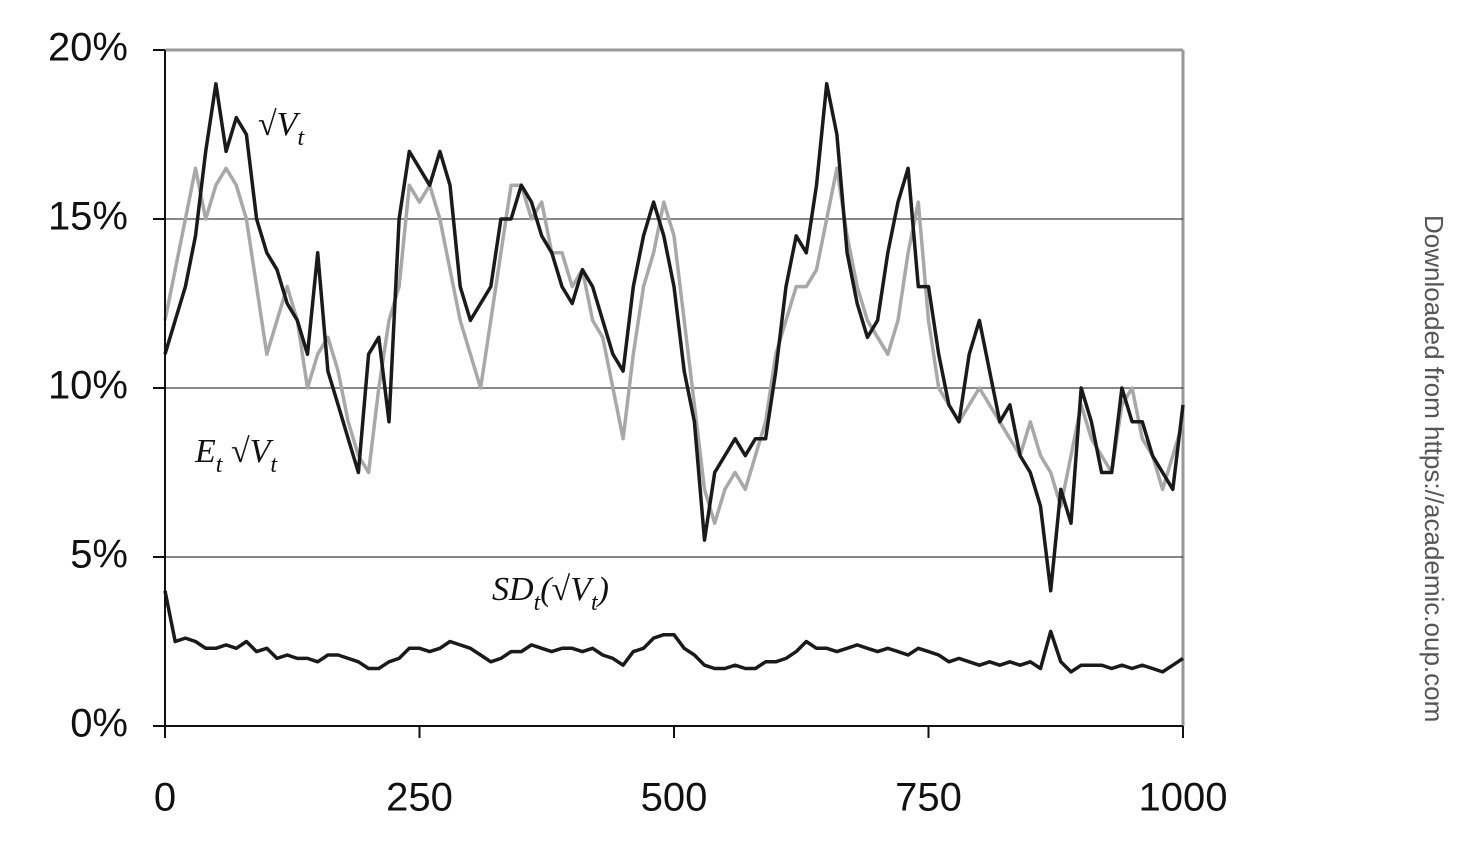 This screenshot has height=856, width=1479. Describe the element at coordinates (419, 798) in the screenshot. I see `x-tick-label: 250` at that location.